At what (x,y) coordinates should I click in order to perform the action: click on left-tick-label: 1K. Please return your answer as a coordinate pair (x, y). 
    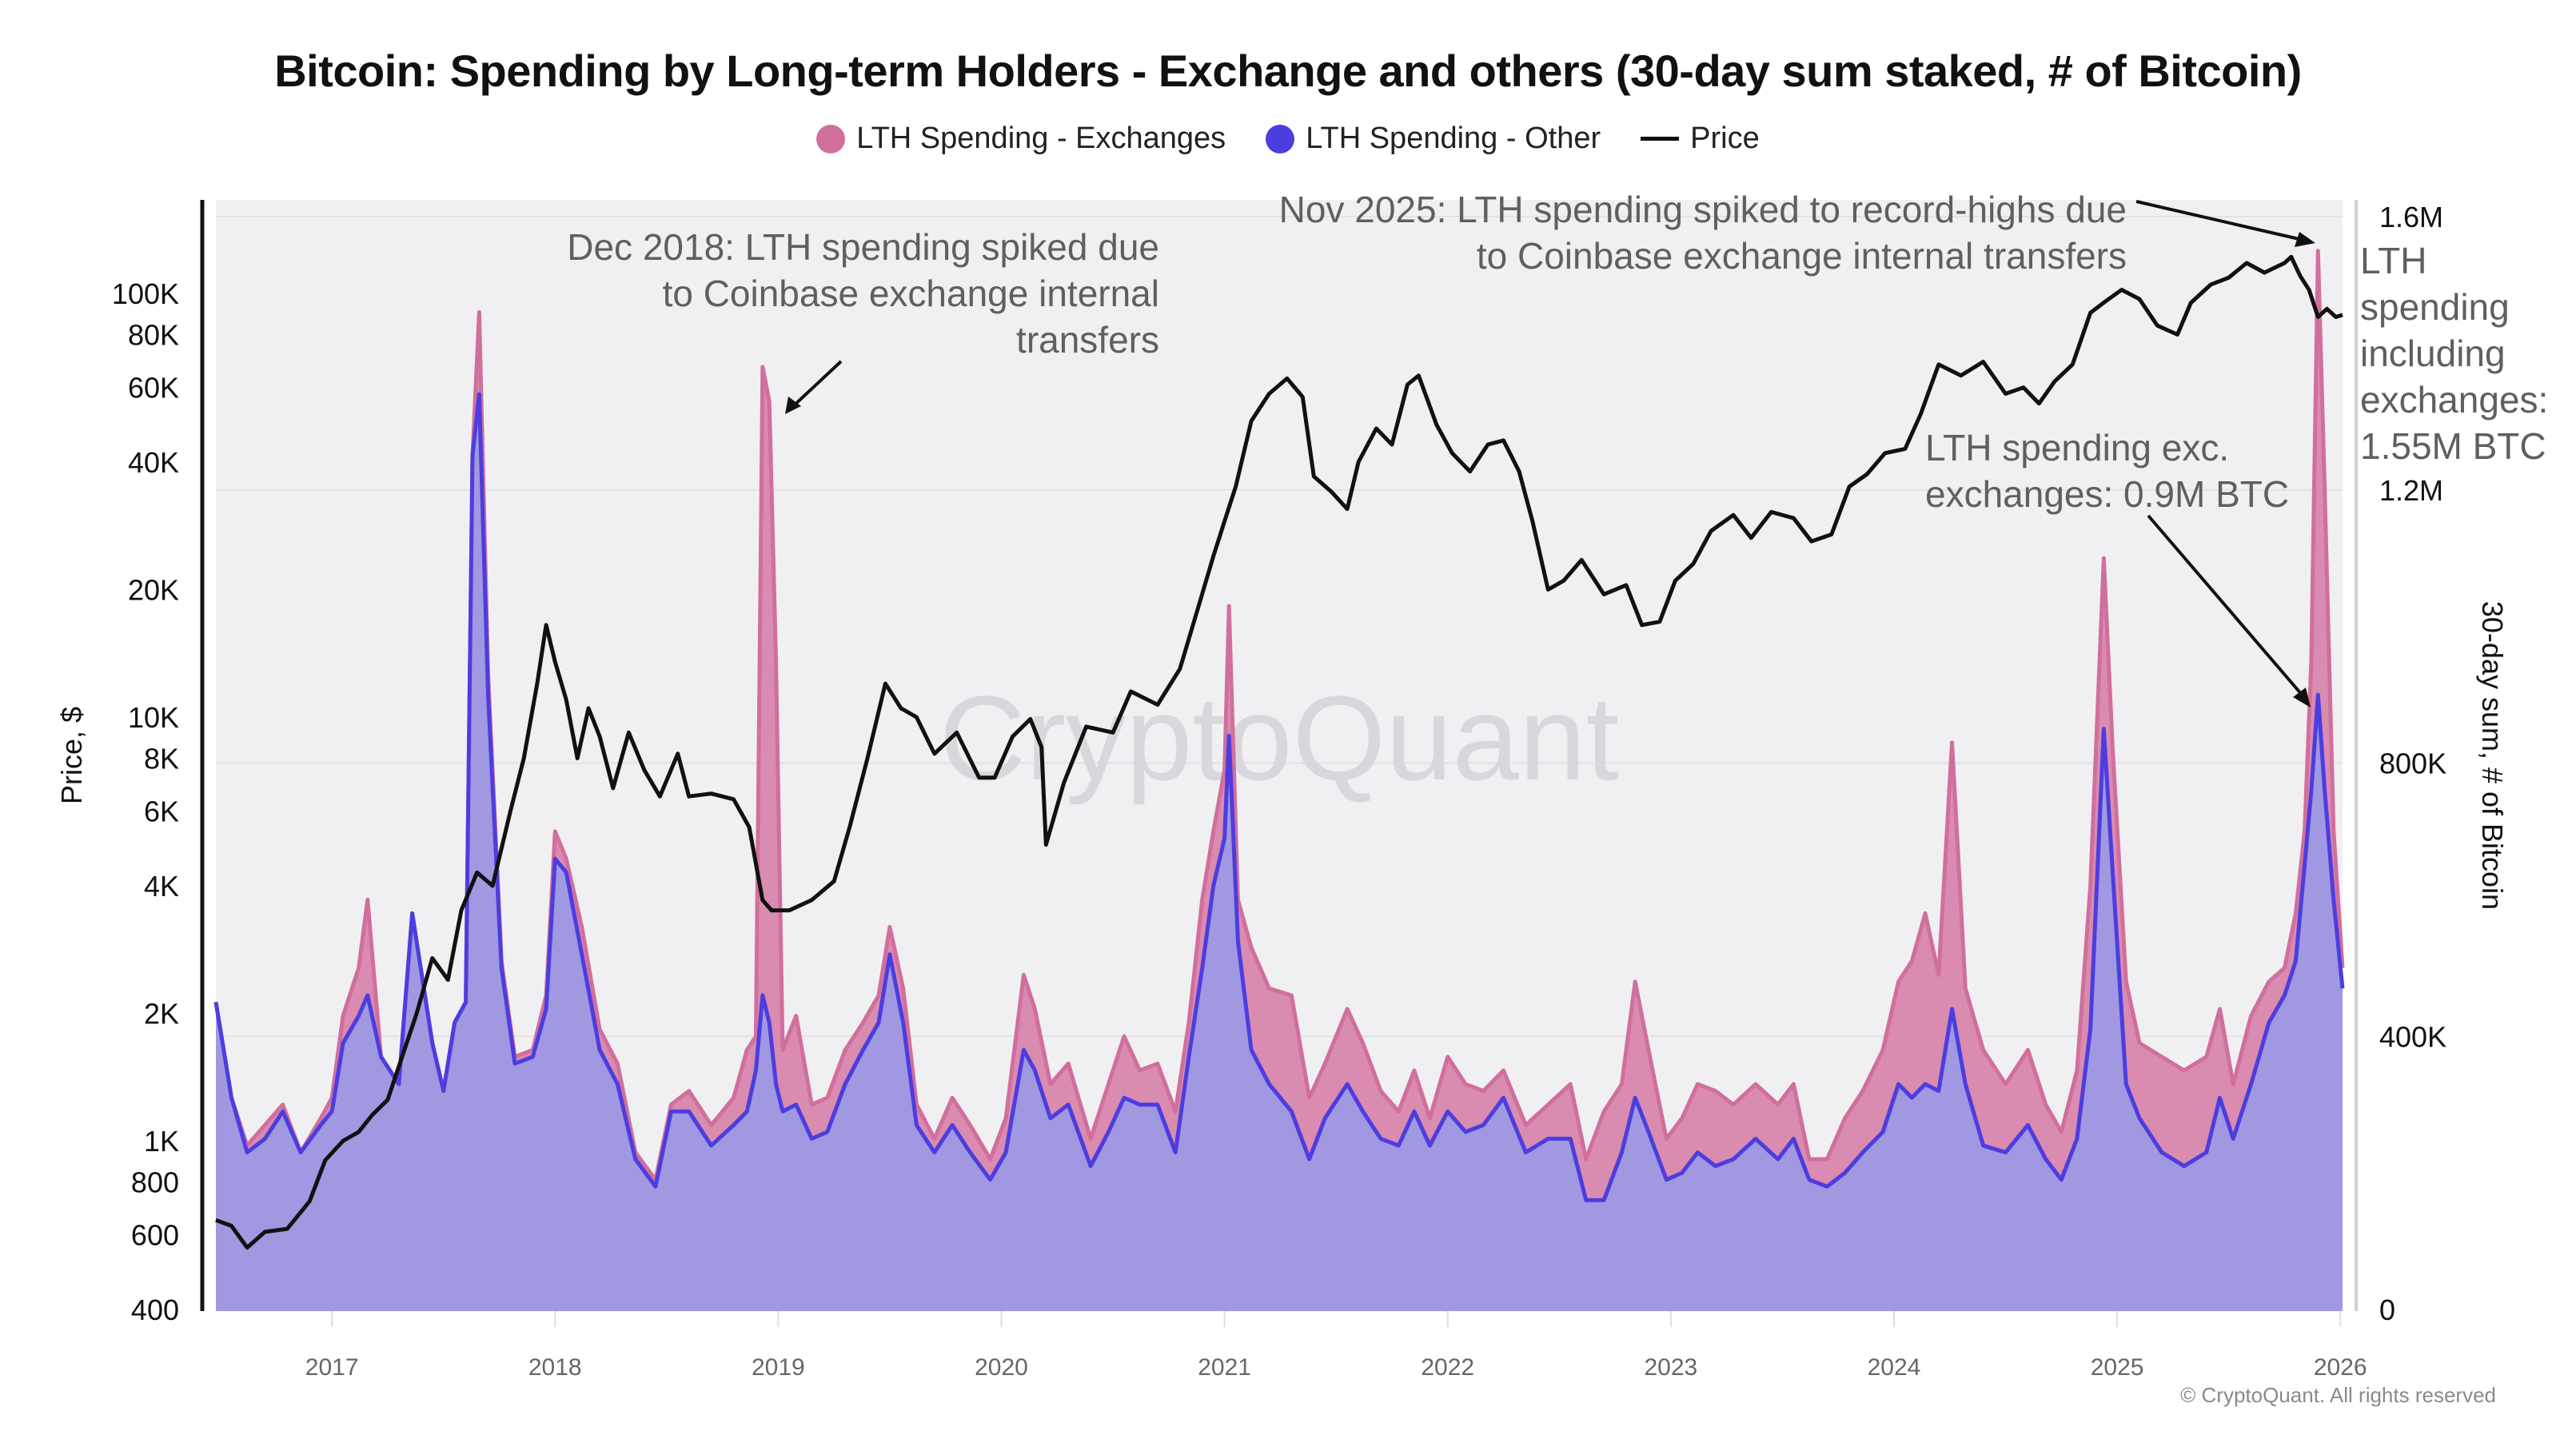
    Looking at the image, I should click on (162, 1141).